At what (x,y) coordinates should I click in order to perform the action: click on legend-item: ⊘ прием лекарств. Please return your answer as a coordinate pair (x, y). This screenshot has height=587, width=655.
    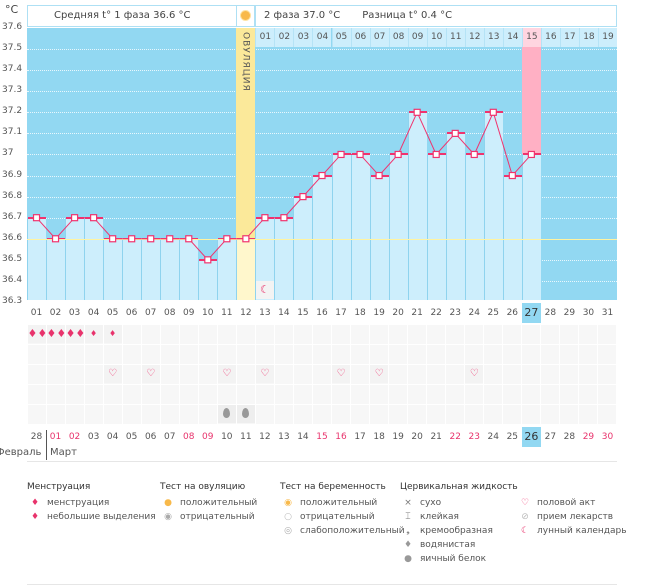
    Looking at the image, I should click on (572, 517).